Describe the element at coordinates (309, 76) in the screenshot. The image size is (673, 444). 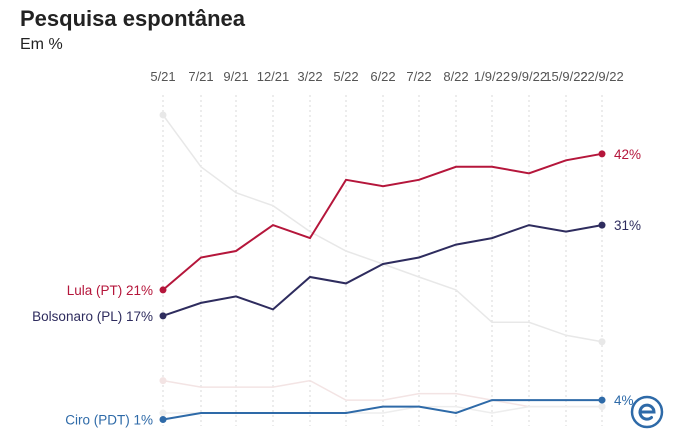
I see `x-tick-label: 3/22` at that location.